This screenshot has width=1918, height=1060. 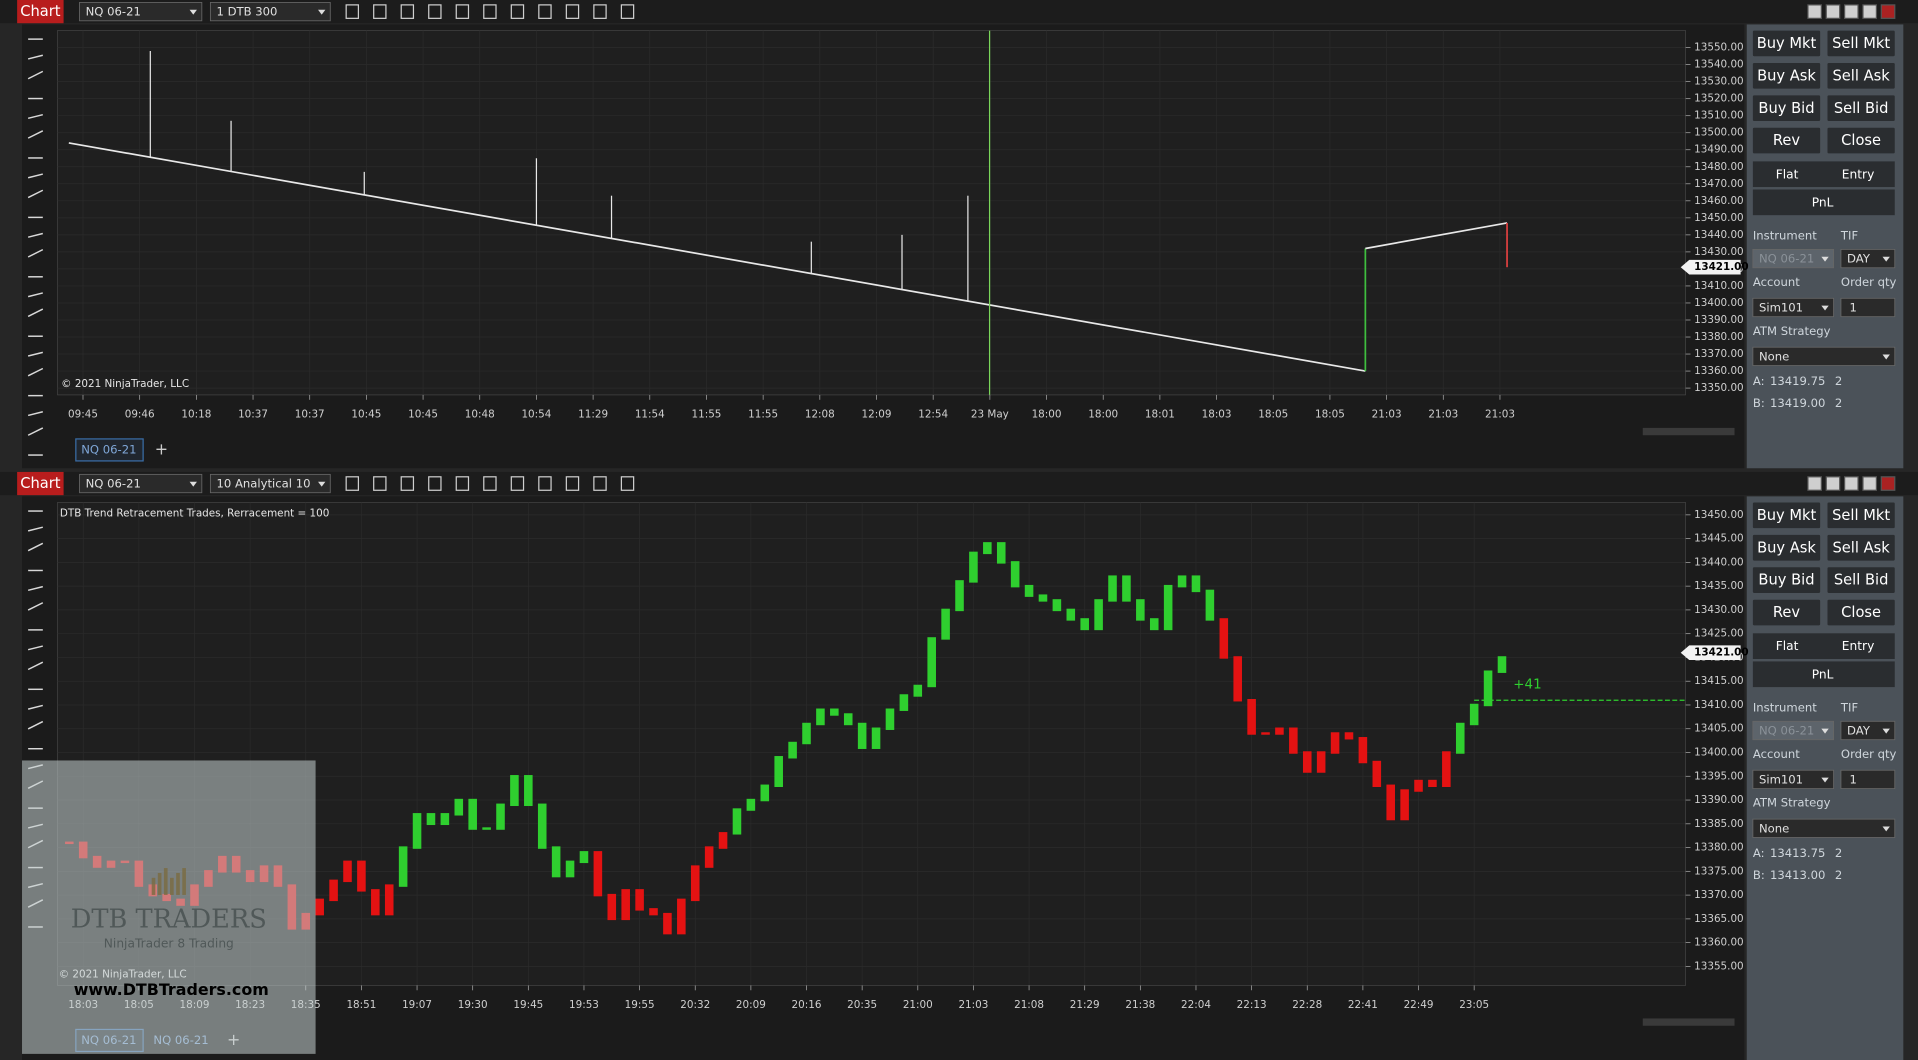 What do you see at coordinates (109, 450) in the screenshot?
I see `instrument-tab` at bounding box center [109, 450].